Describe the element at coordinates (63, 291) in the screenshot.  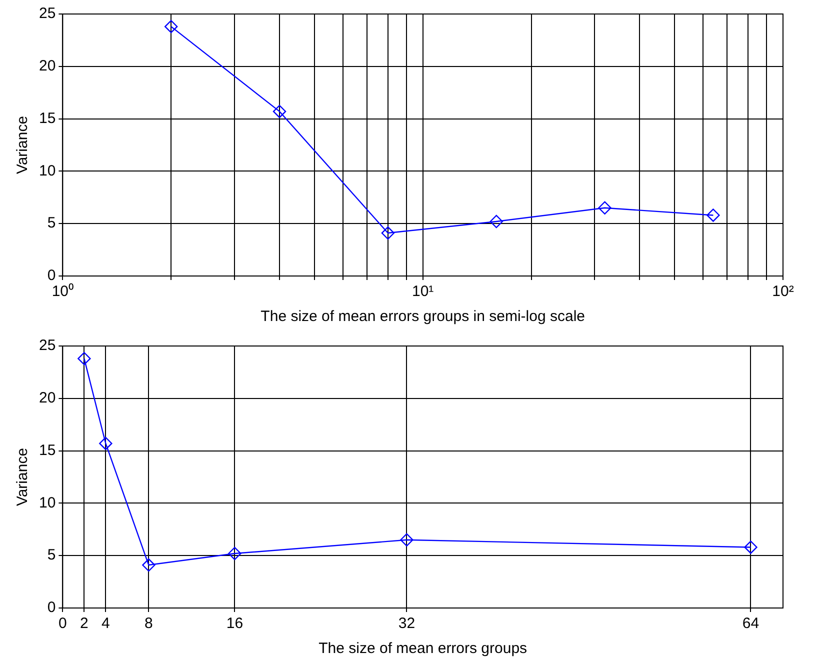
I see `x-tick-label: 10⁰` at that location.